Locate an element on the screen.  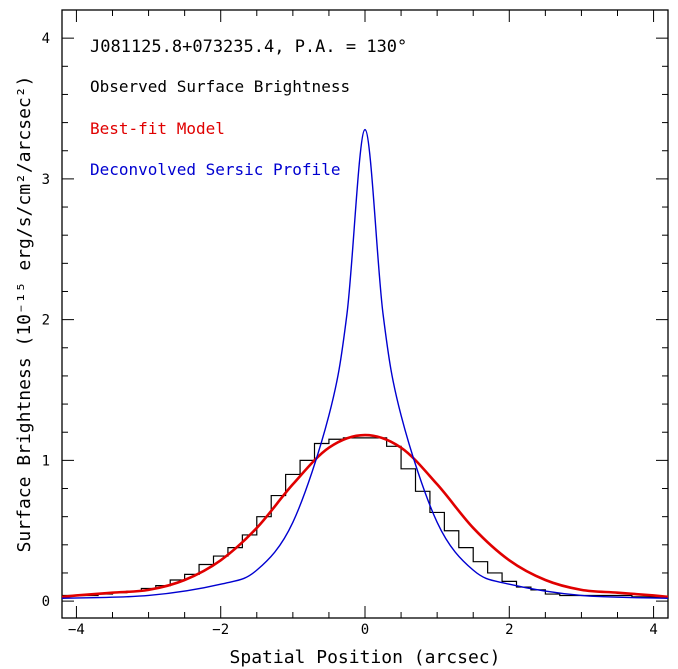
x-axis-label: Spatial Position (arcsec) is located at coordinates (365, 657).